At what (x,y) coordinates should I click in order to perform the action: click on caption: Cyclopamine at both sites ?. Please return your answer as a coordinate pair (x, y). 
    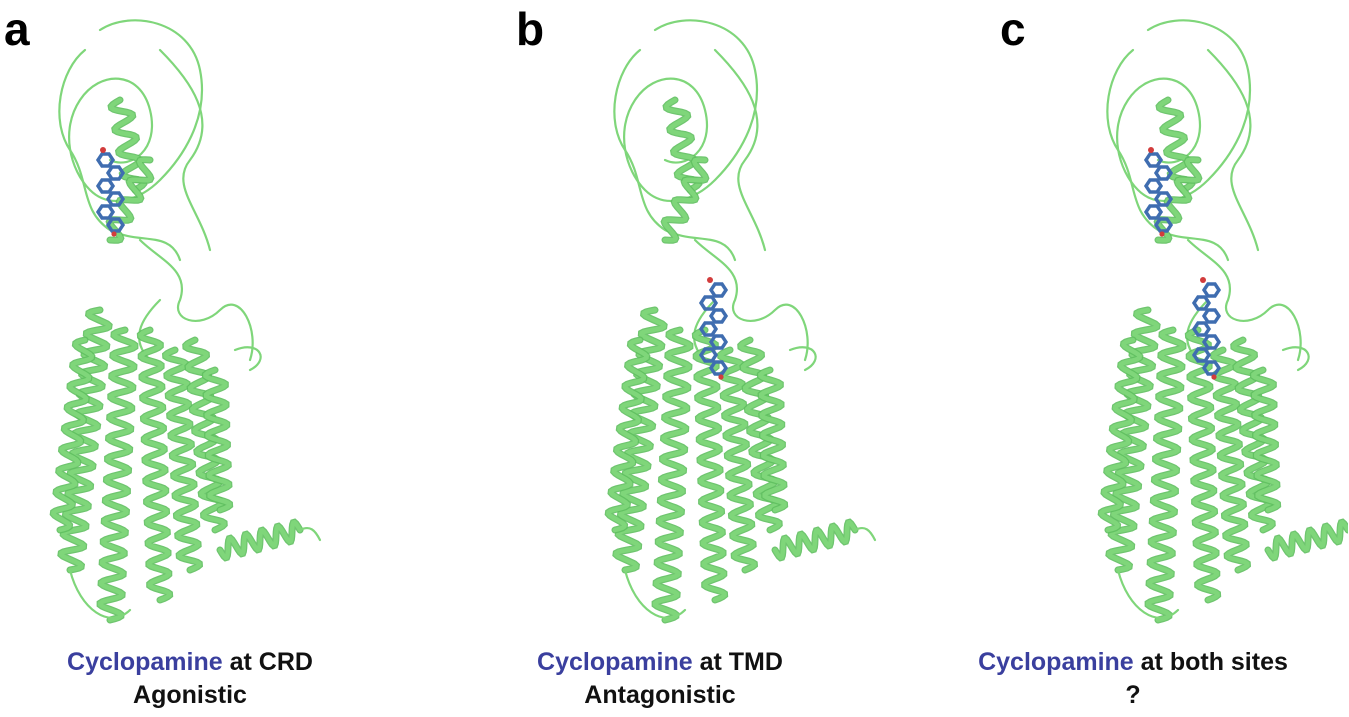
    Looking at the image, I should click on (1133, 679).